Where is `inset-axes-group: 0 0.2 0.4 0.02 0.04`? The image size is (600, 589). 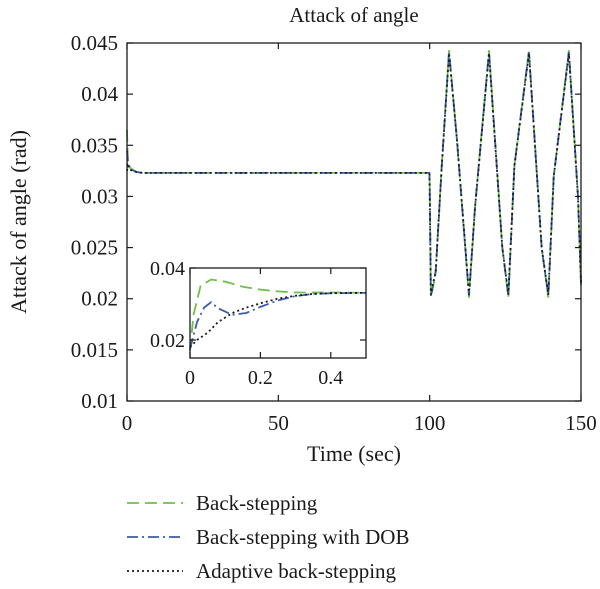 inset-axes-group: 0 0.2 0.4 0.02 0.04 is located at coordinates (258, 323).